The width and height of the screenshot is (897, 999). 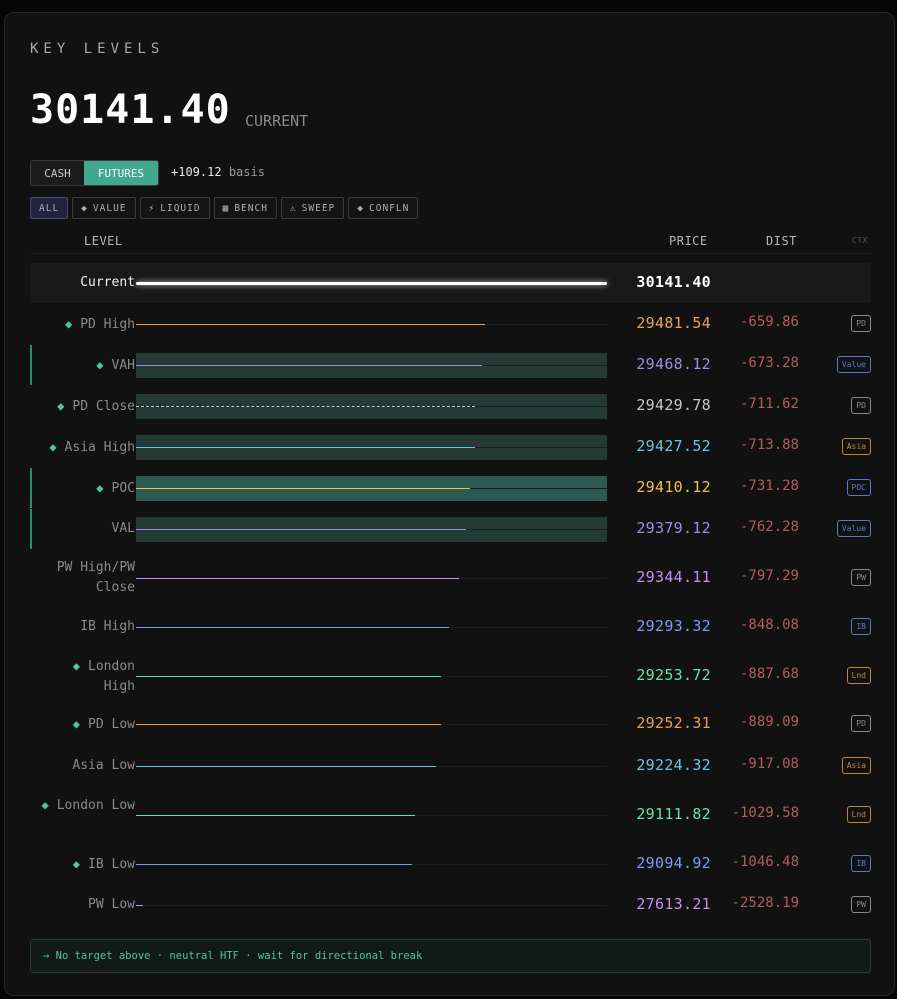 I want to click on level-row-pd-close: ◆ PD Close 29429.78 -711.62 PD, so click(x=450, y=406).